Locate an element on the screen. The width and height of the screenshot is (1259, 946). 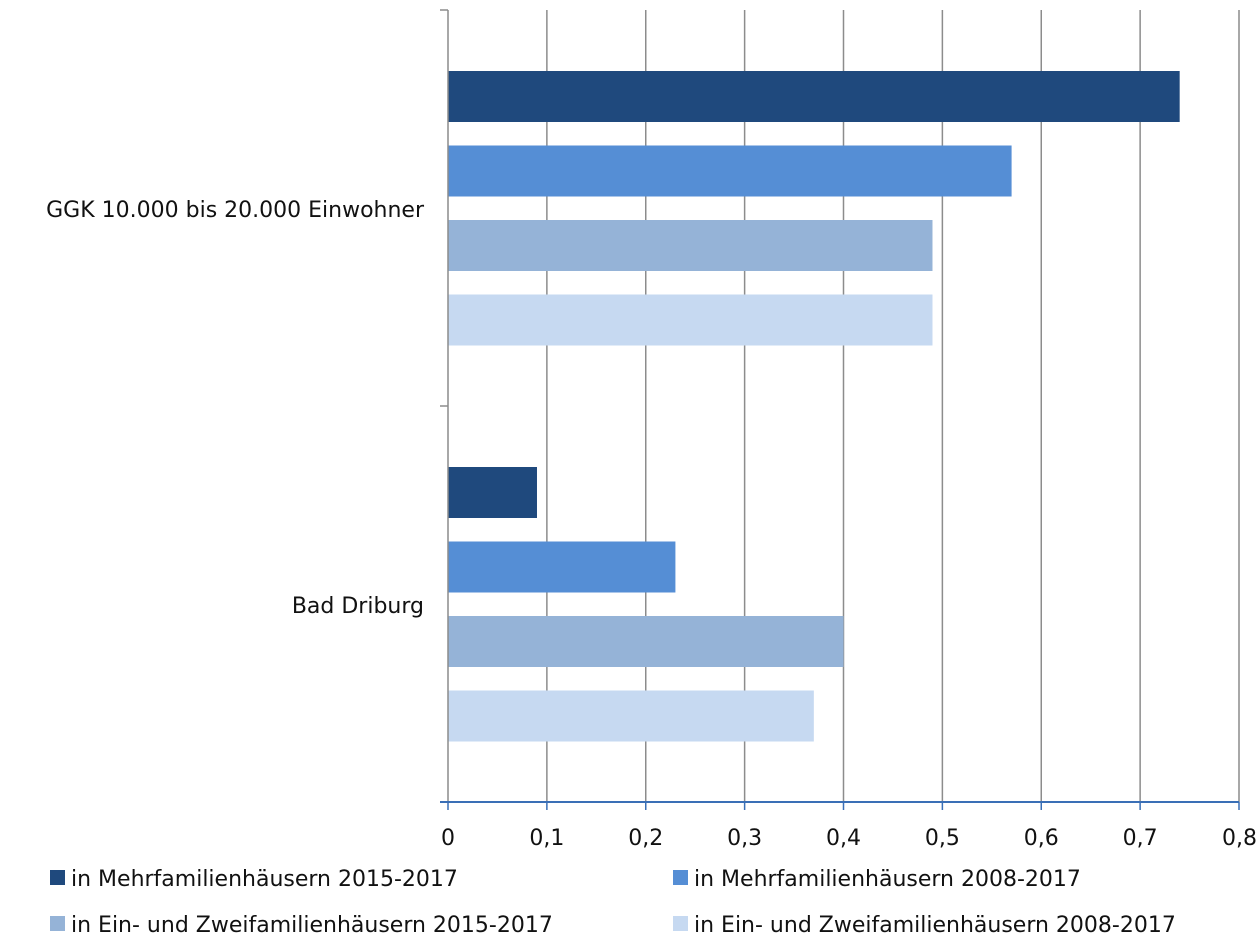
x-tick-label: 0,2 is located at coordinates (645, 838).